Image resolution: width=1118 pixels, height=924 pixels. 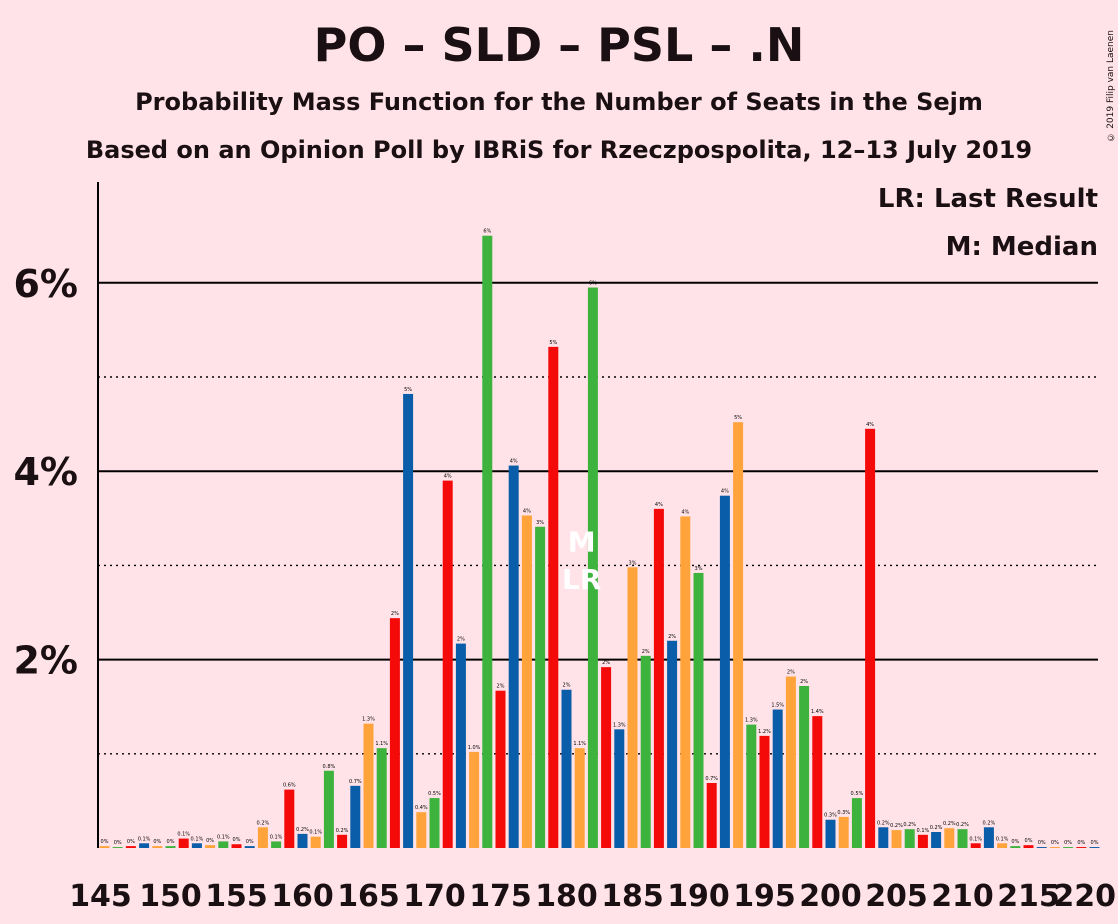 I want to click on bar-label-seat-181: 1.1%, so click(x=579, y=744).